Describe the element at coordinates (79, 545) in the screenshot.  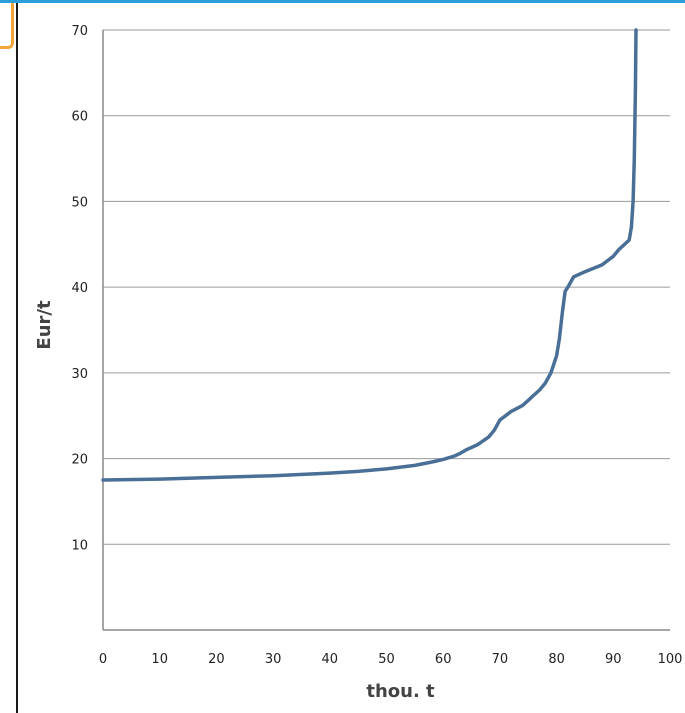
I see `y-tick-label: 10` at that location.